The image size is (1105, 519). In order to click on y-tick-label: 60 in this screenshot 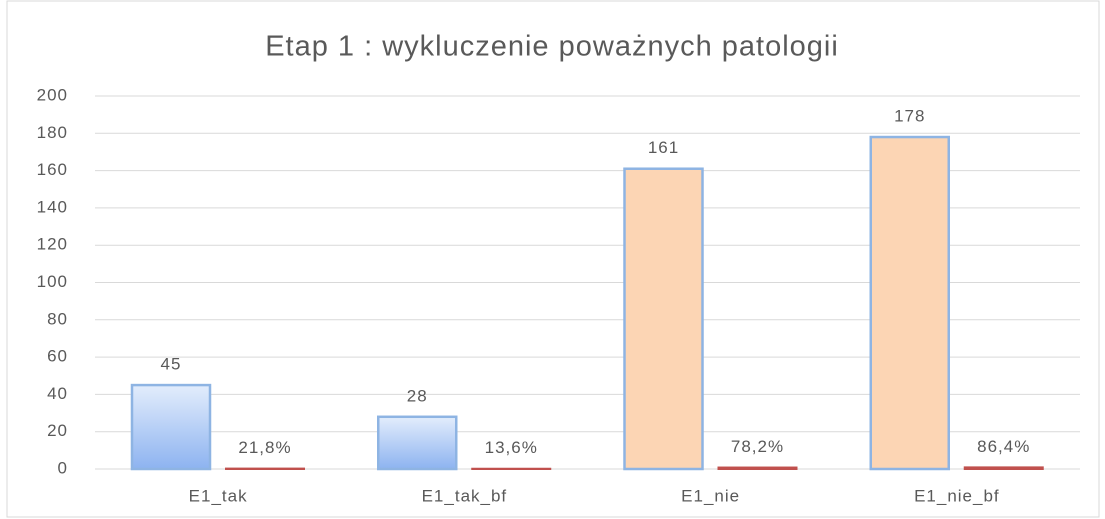, I will do `click(57, 356)`.